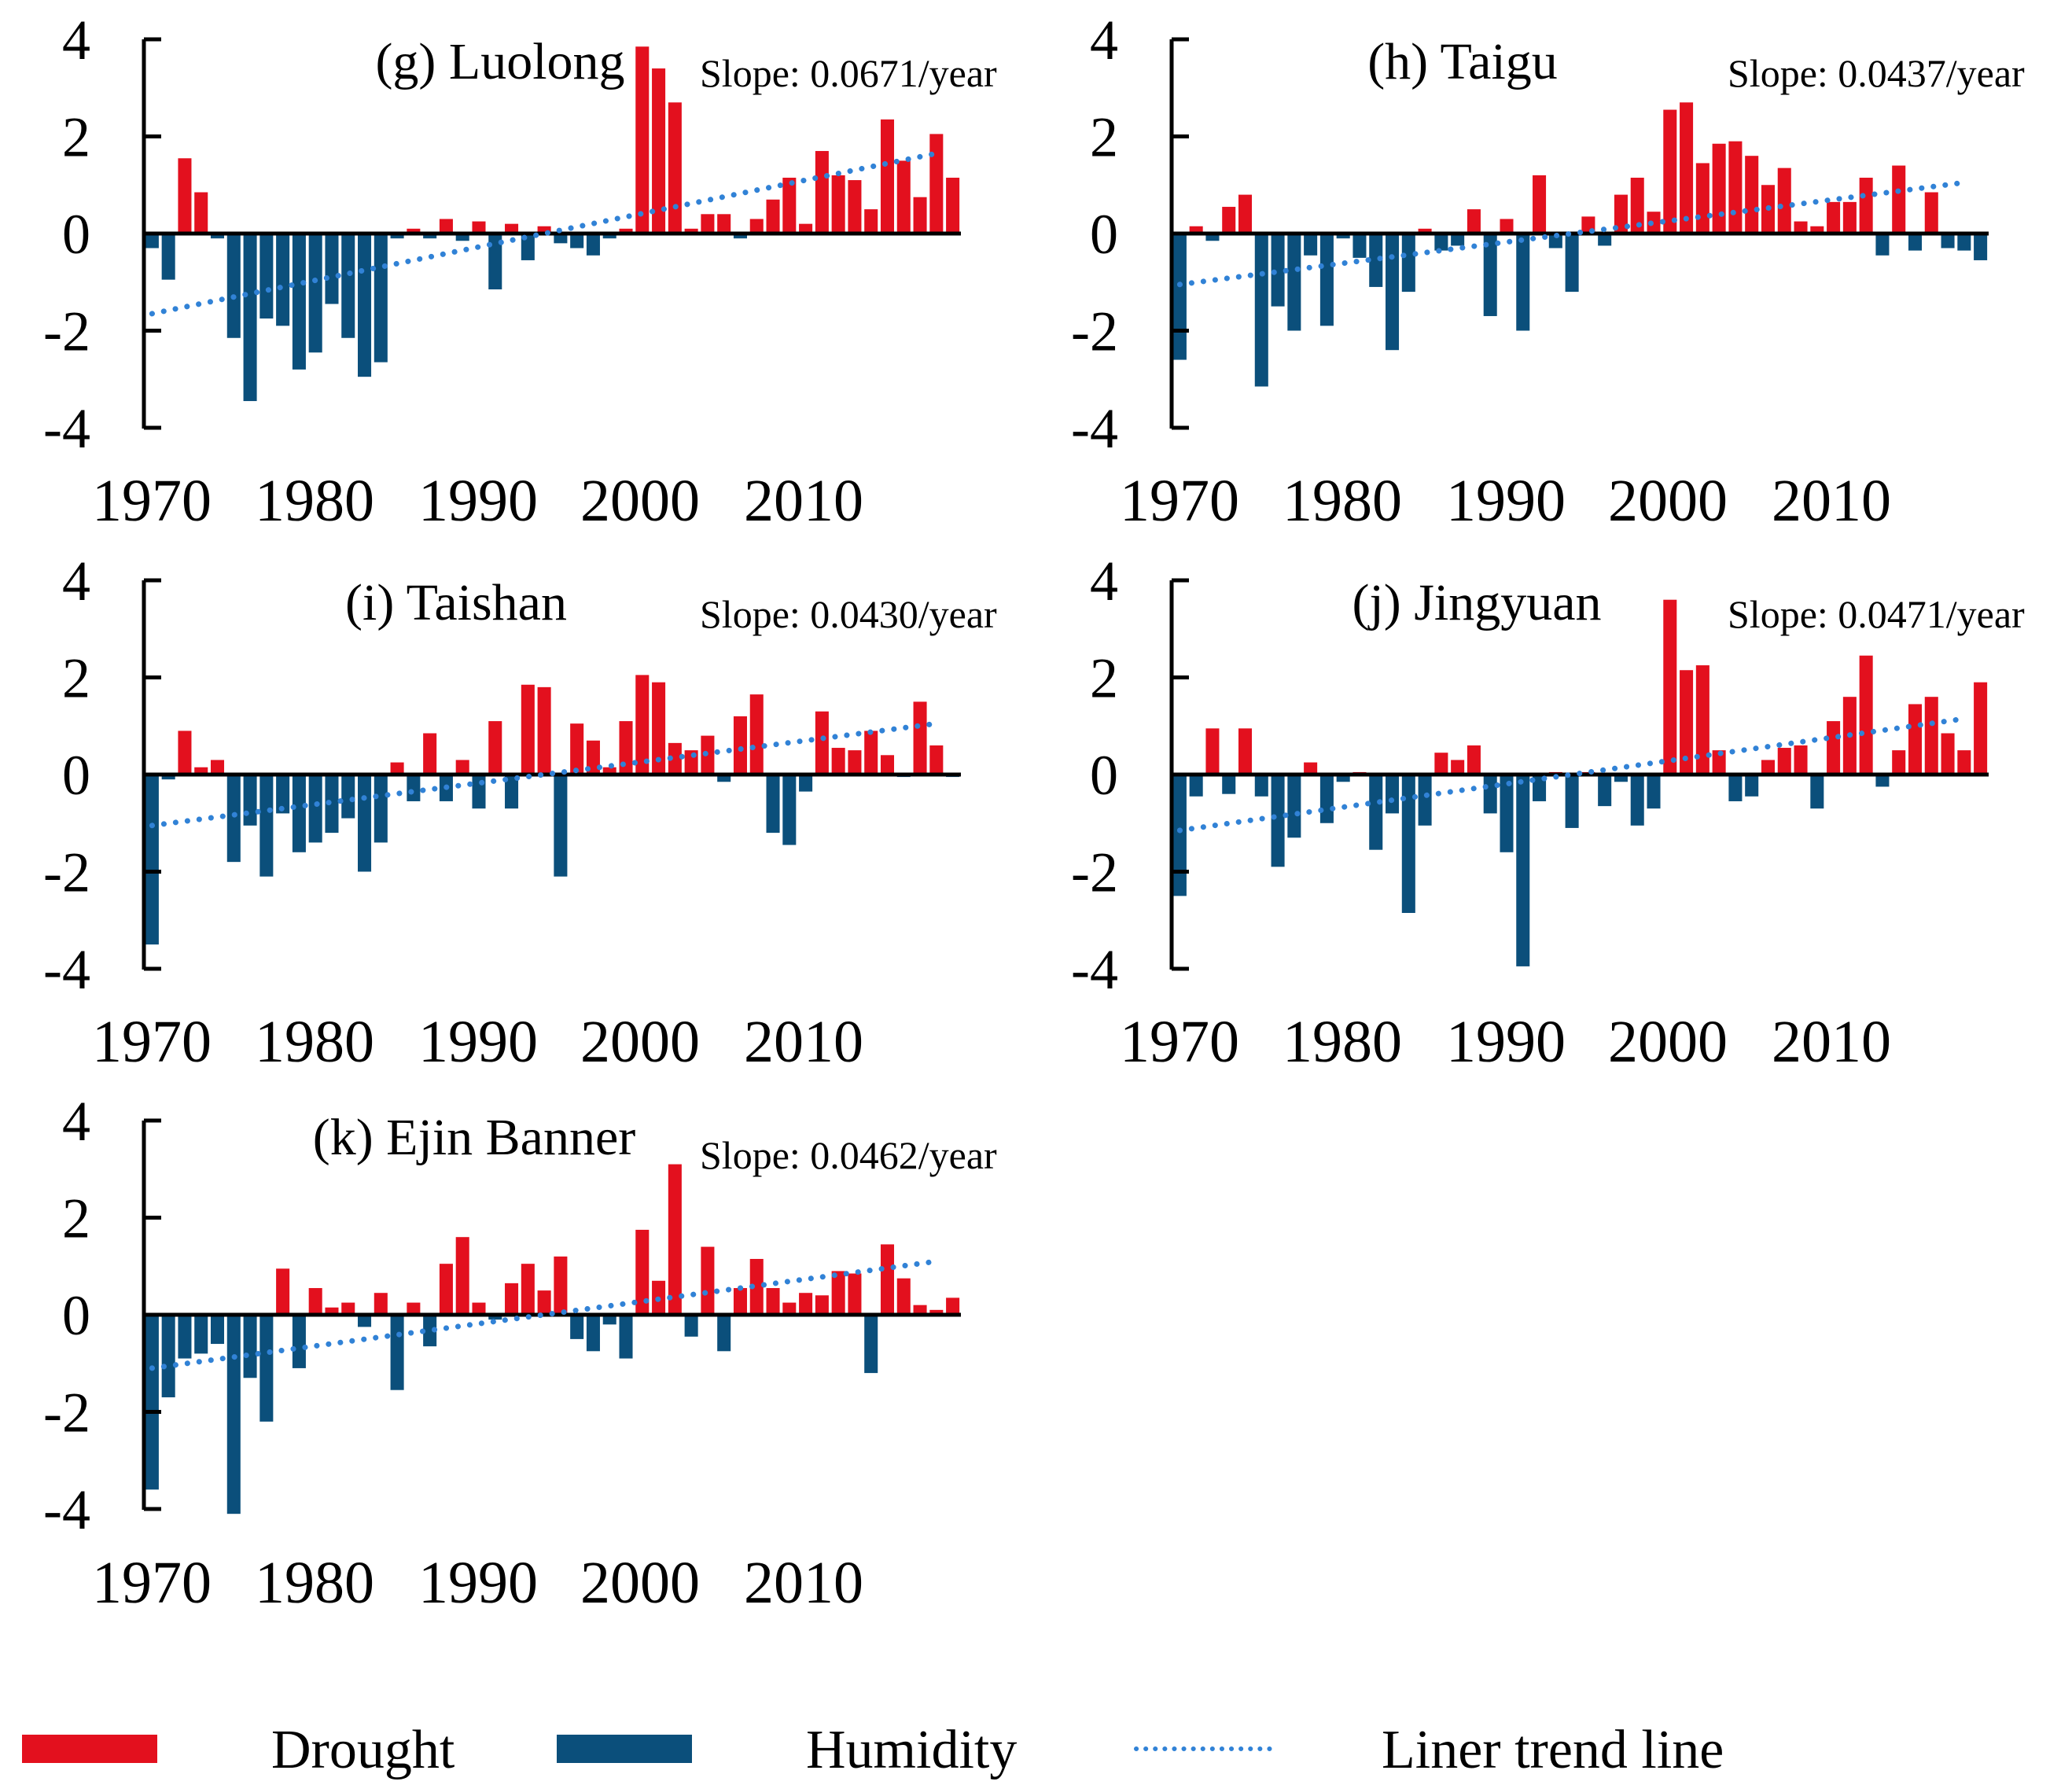  What do you see at coordinates (1229, 784) in the screenshot?
I see `bar-1973` at bounding box center [1229, 784].